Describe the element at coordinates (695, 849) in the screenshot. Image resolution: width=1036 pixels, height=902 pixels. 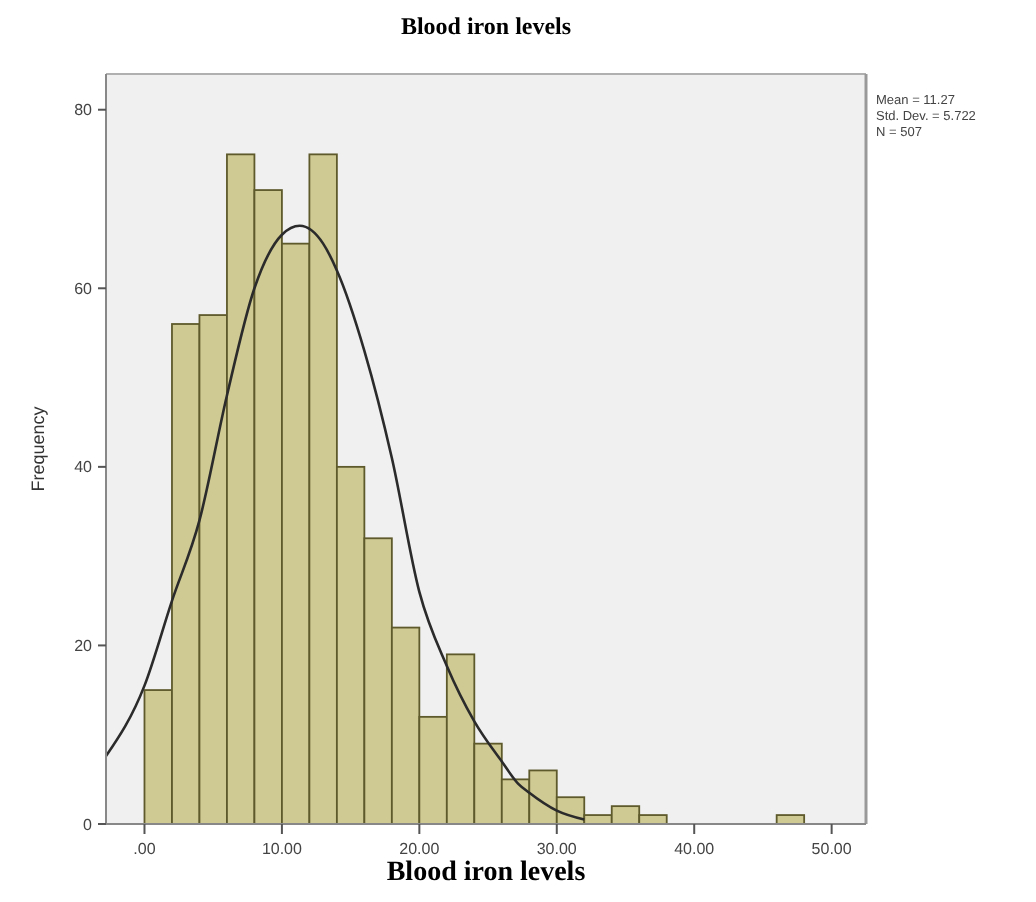
I see `x-tick-label: 40.00` at that location.